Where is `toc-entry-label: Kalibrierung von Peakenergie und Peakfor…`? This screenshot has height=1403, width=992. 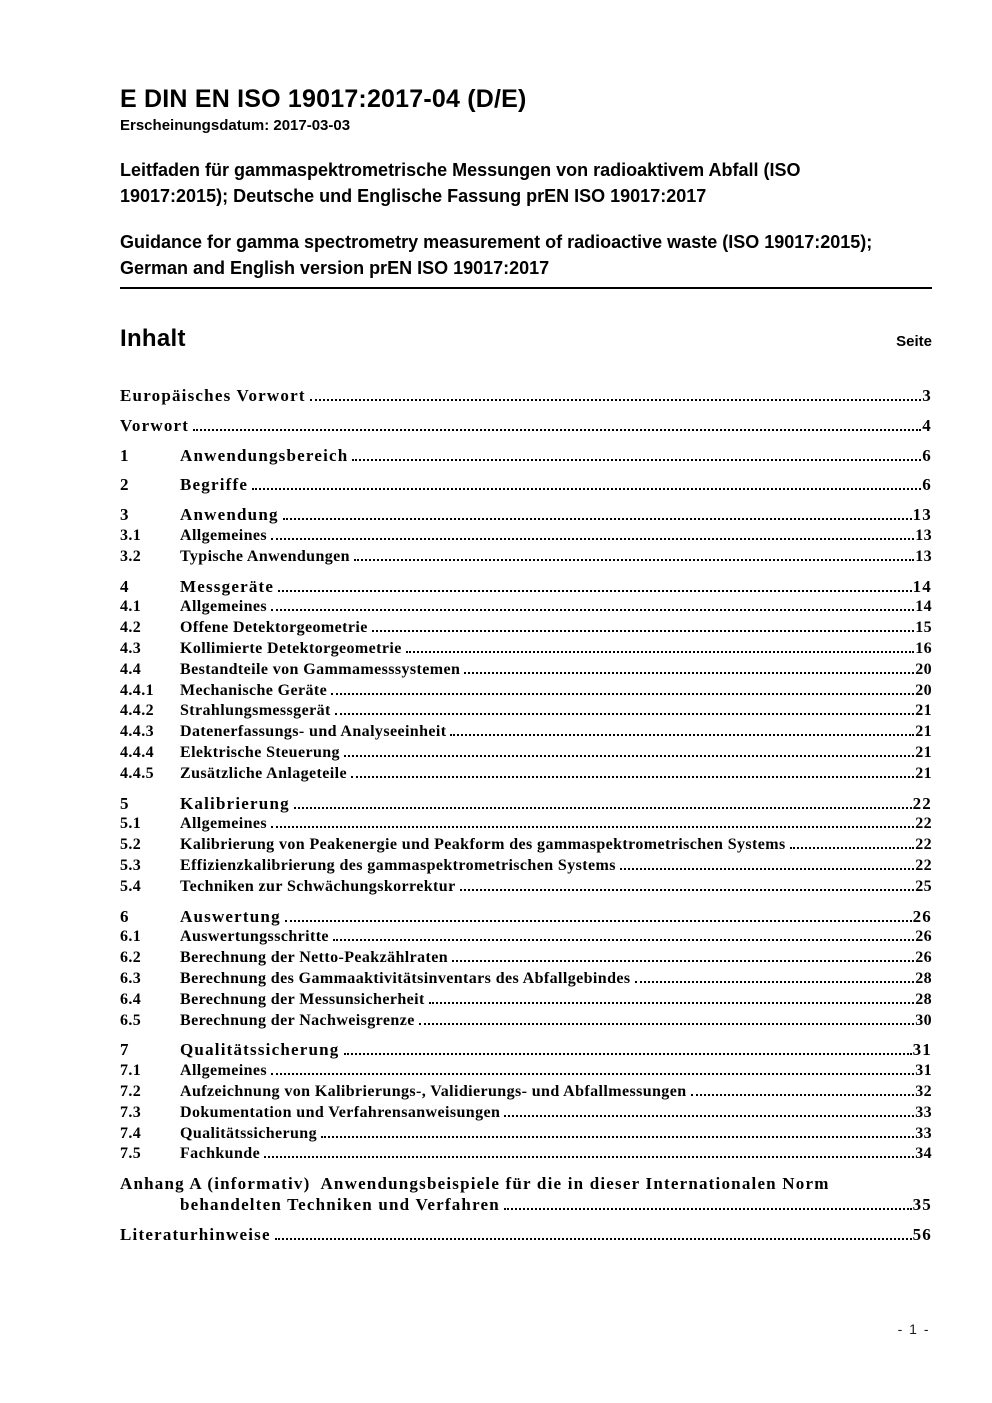 toc-entry-label: Kalibrierung von Peakenergie und Peakfor… is located at coordinates (483, 845).